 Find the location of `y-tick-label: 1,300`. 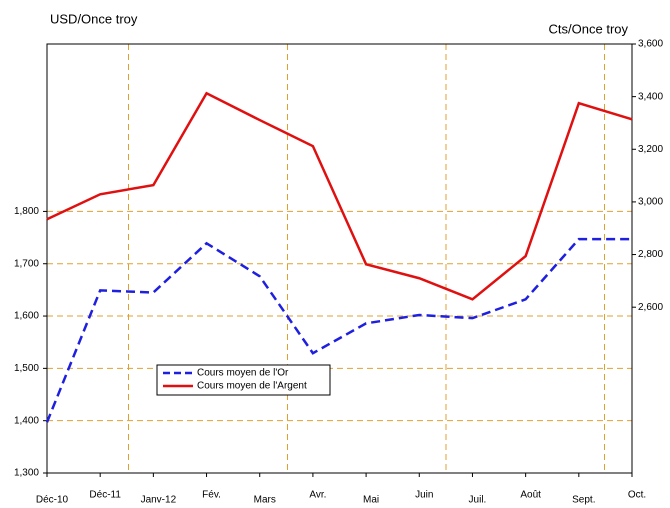

y-tick-label: 1,300 is located at coordinates (26, 473).